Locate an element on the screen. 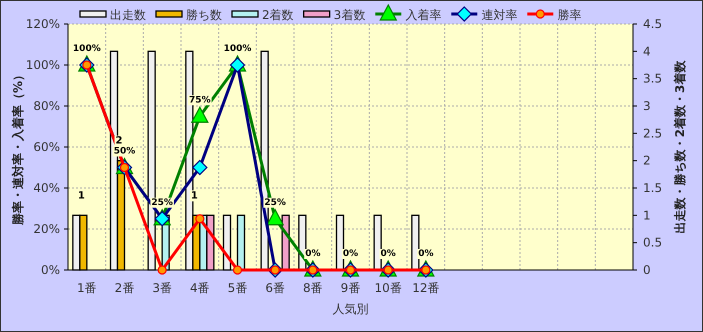  y2-tick-label: 0.5 is located at coordinates (652, 243).